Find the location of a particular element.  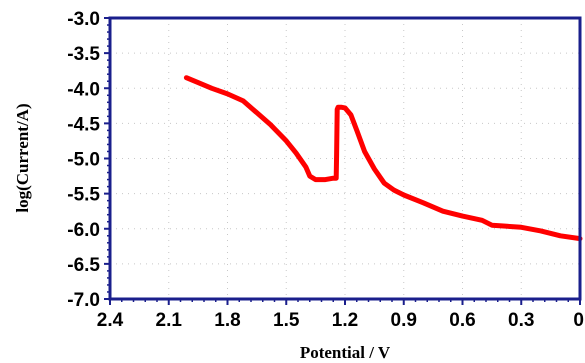

y-tick-label: -6.0 is located at coordinates (83, 230).